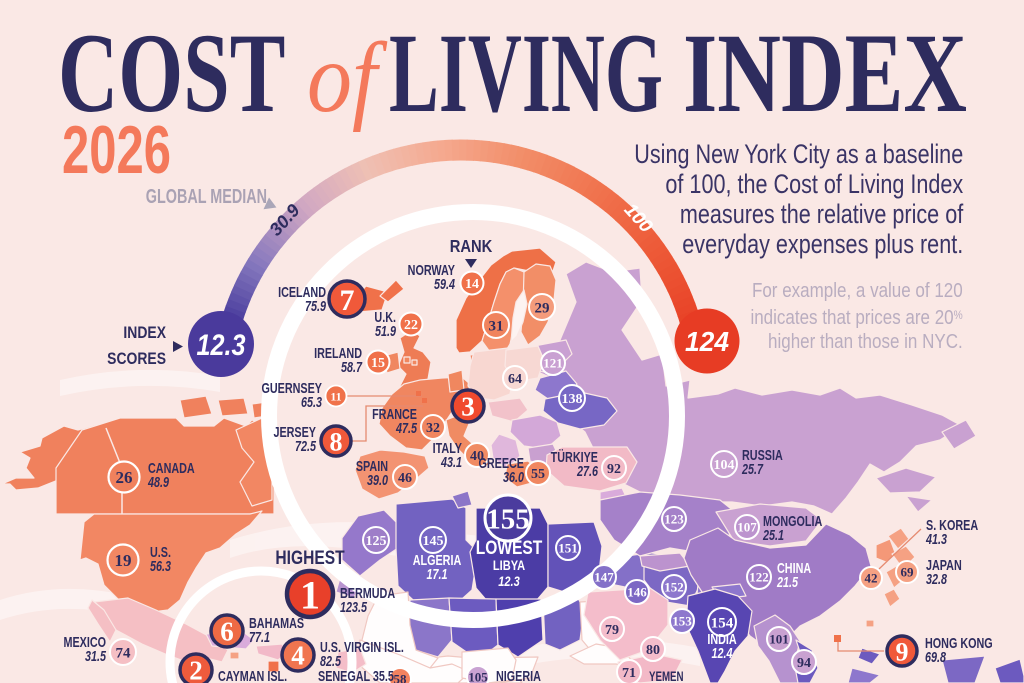 The height and width of the screenshot is (683, 1024). Describe the element at coordinates (587, 470) in the screenshot. I see `svg-text: 27.6` at that location.